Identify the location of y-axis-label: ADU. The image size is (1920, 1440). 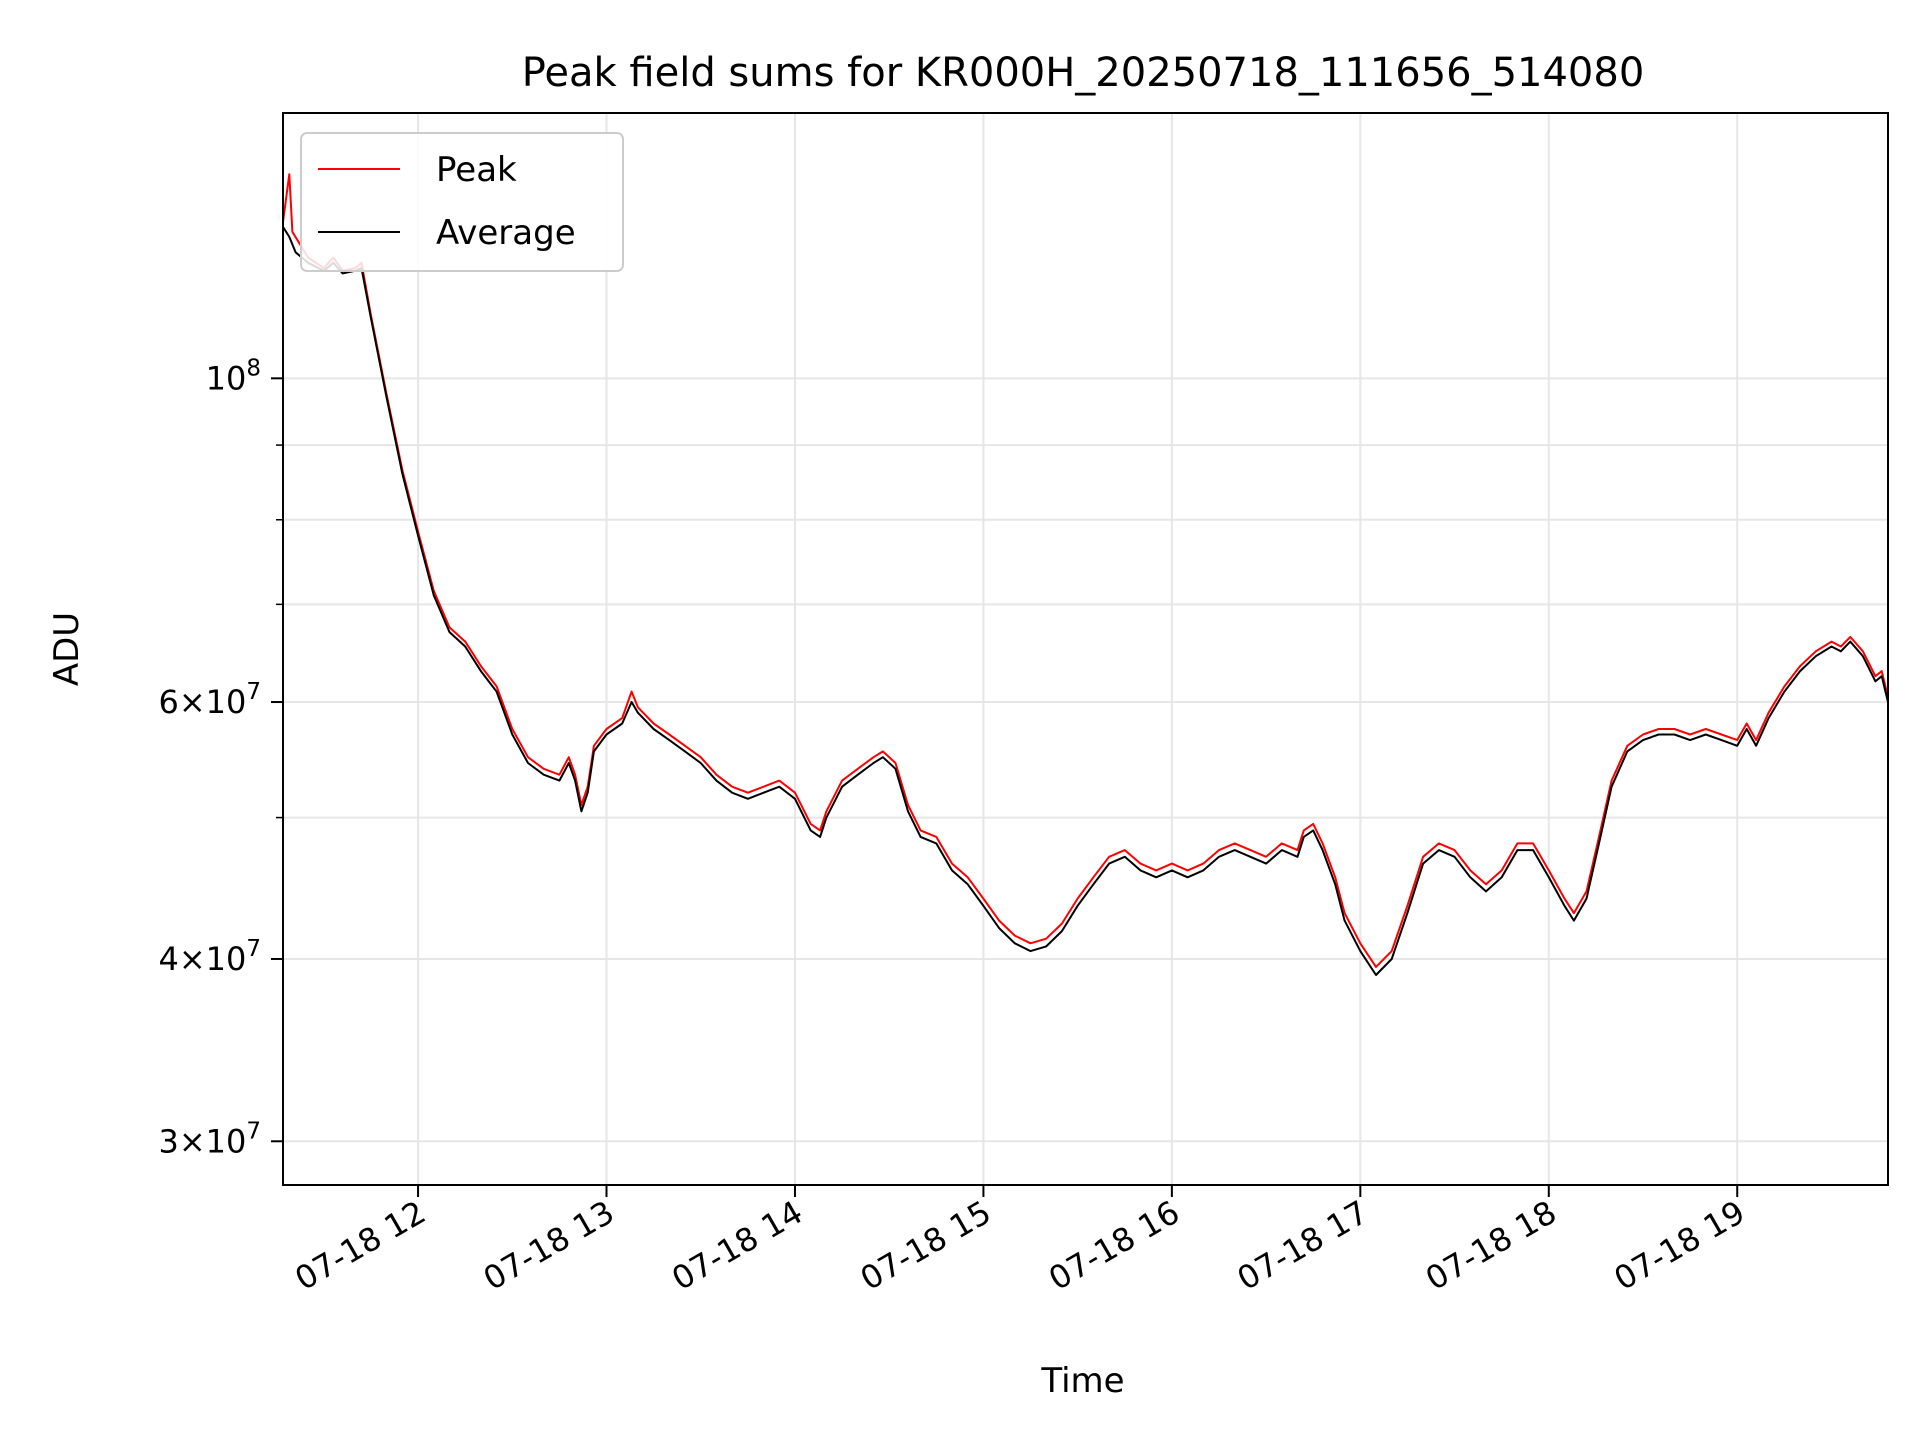
(67, 649).